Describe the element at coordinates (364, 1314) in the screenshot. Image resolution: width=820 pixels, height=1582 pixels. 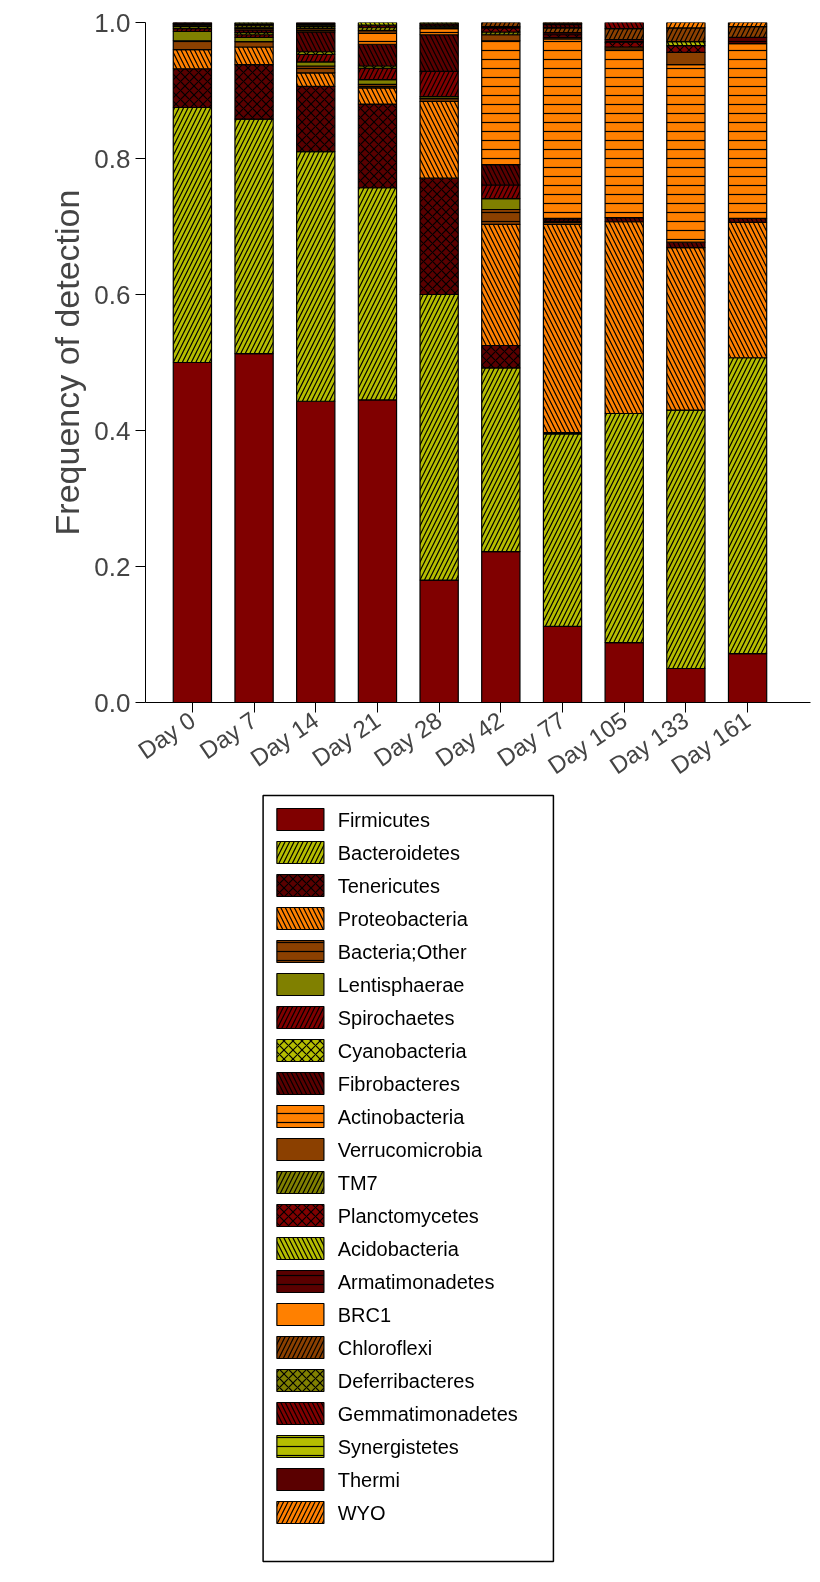
I see `legend-label: BRC1` at that location.